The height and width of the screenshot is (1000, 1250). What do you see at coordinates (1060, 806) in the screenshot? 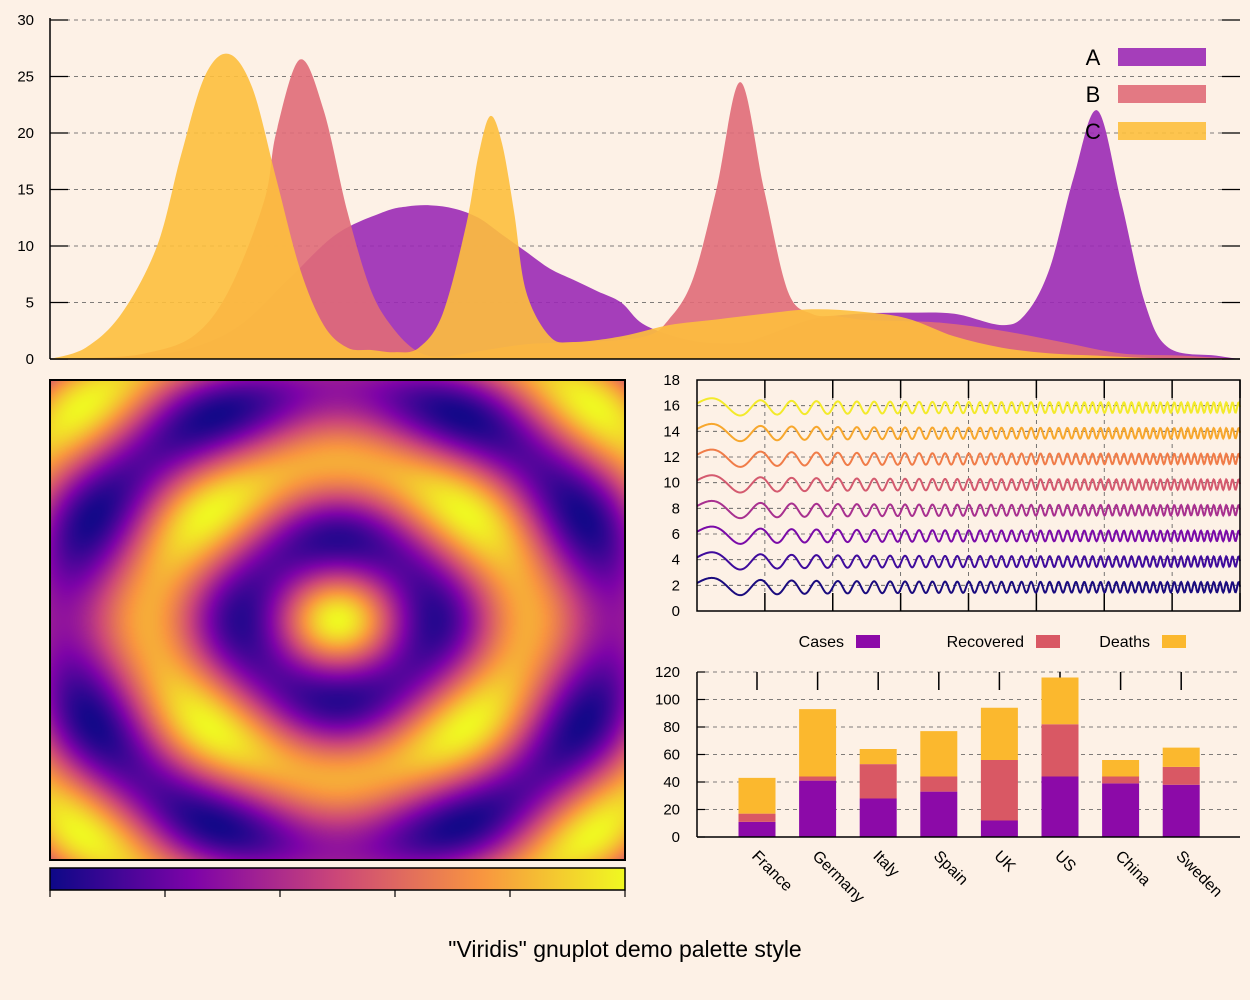
I see `bar-cases-us` at bounding box center [1060, 806].